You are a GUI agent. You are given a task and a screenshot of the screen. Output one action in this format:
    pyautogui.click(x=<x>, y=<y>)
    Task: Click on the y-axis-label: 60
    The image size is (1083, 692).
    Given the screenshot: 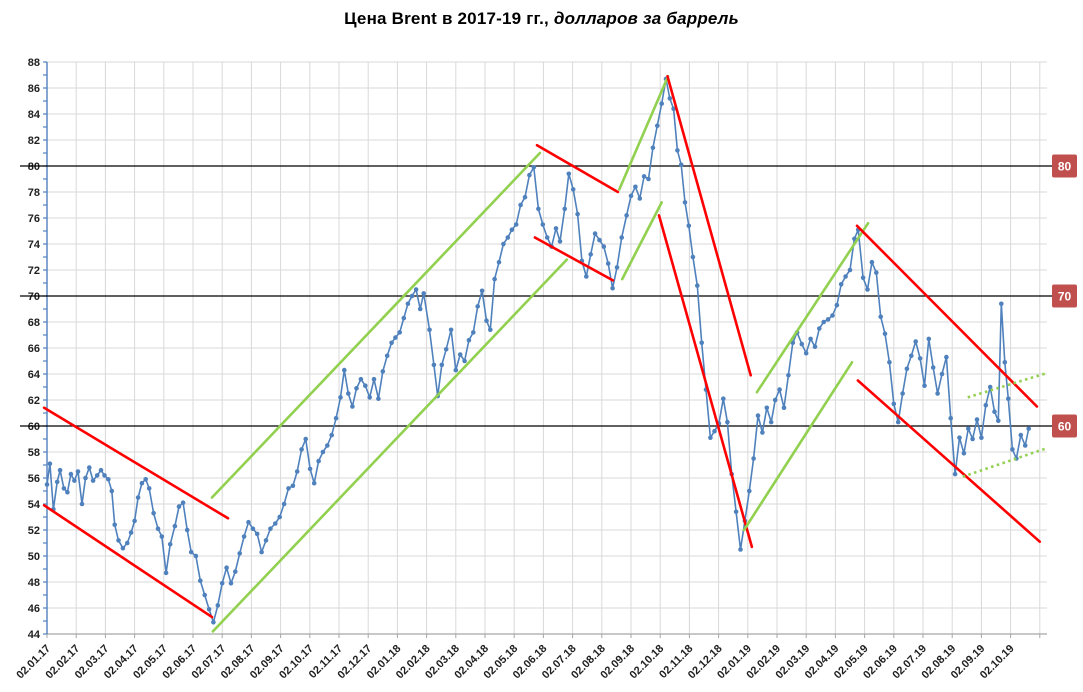 What is the action you would take?
    pyautogui.click(x=34, y=427)
    